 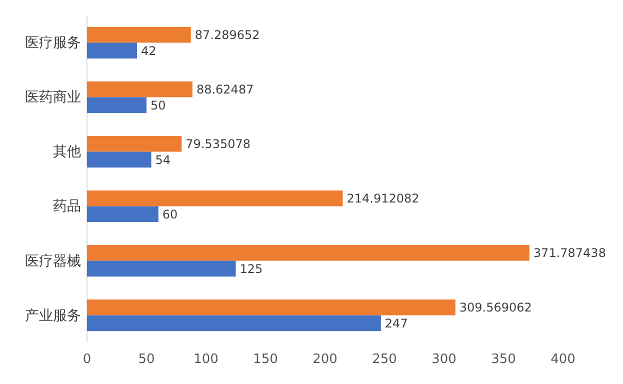 I want to click on data-label: 309.569062, so click(x=495, y=307).